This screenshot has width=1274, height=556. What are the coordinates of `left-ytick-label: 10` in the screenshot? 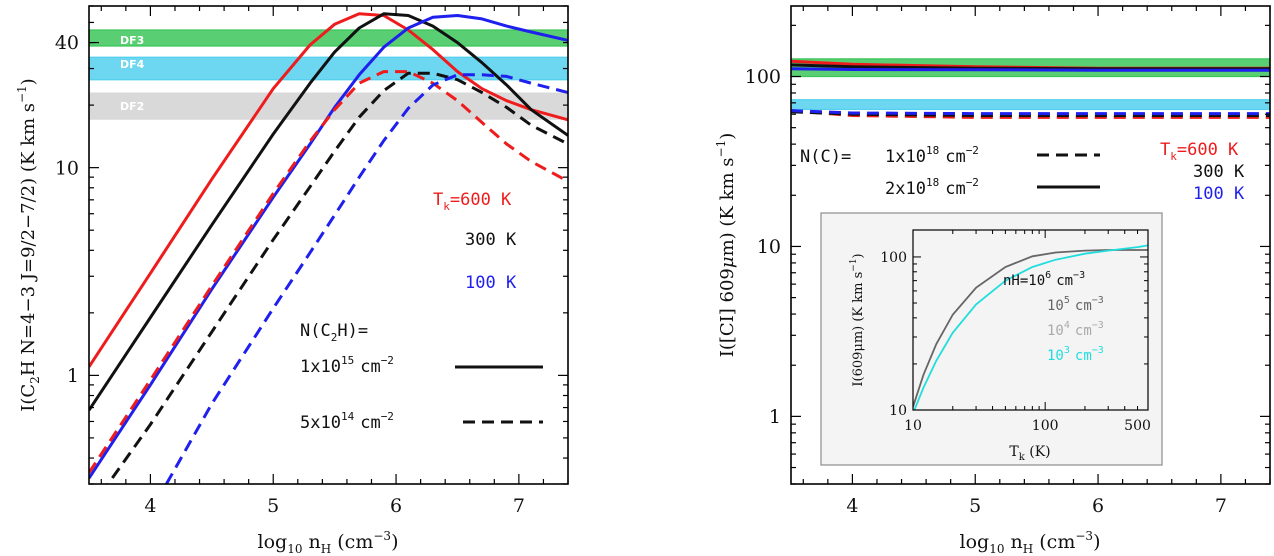 It's located at (67, 168).